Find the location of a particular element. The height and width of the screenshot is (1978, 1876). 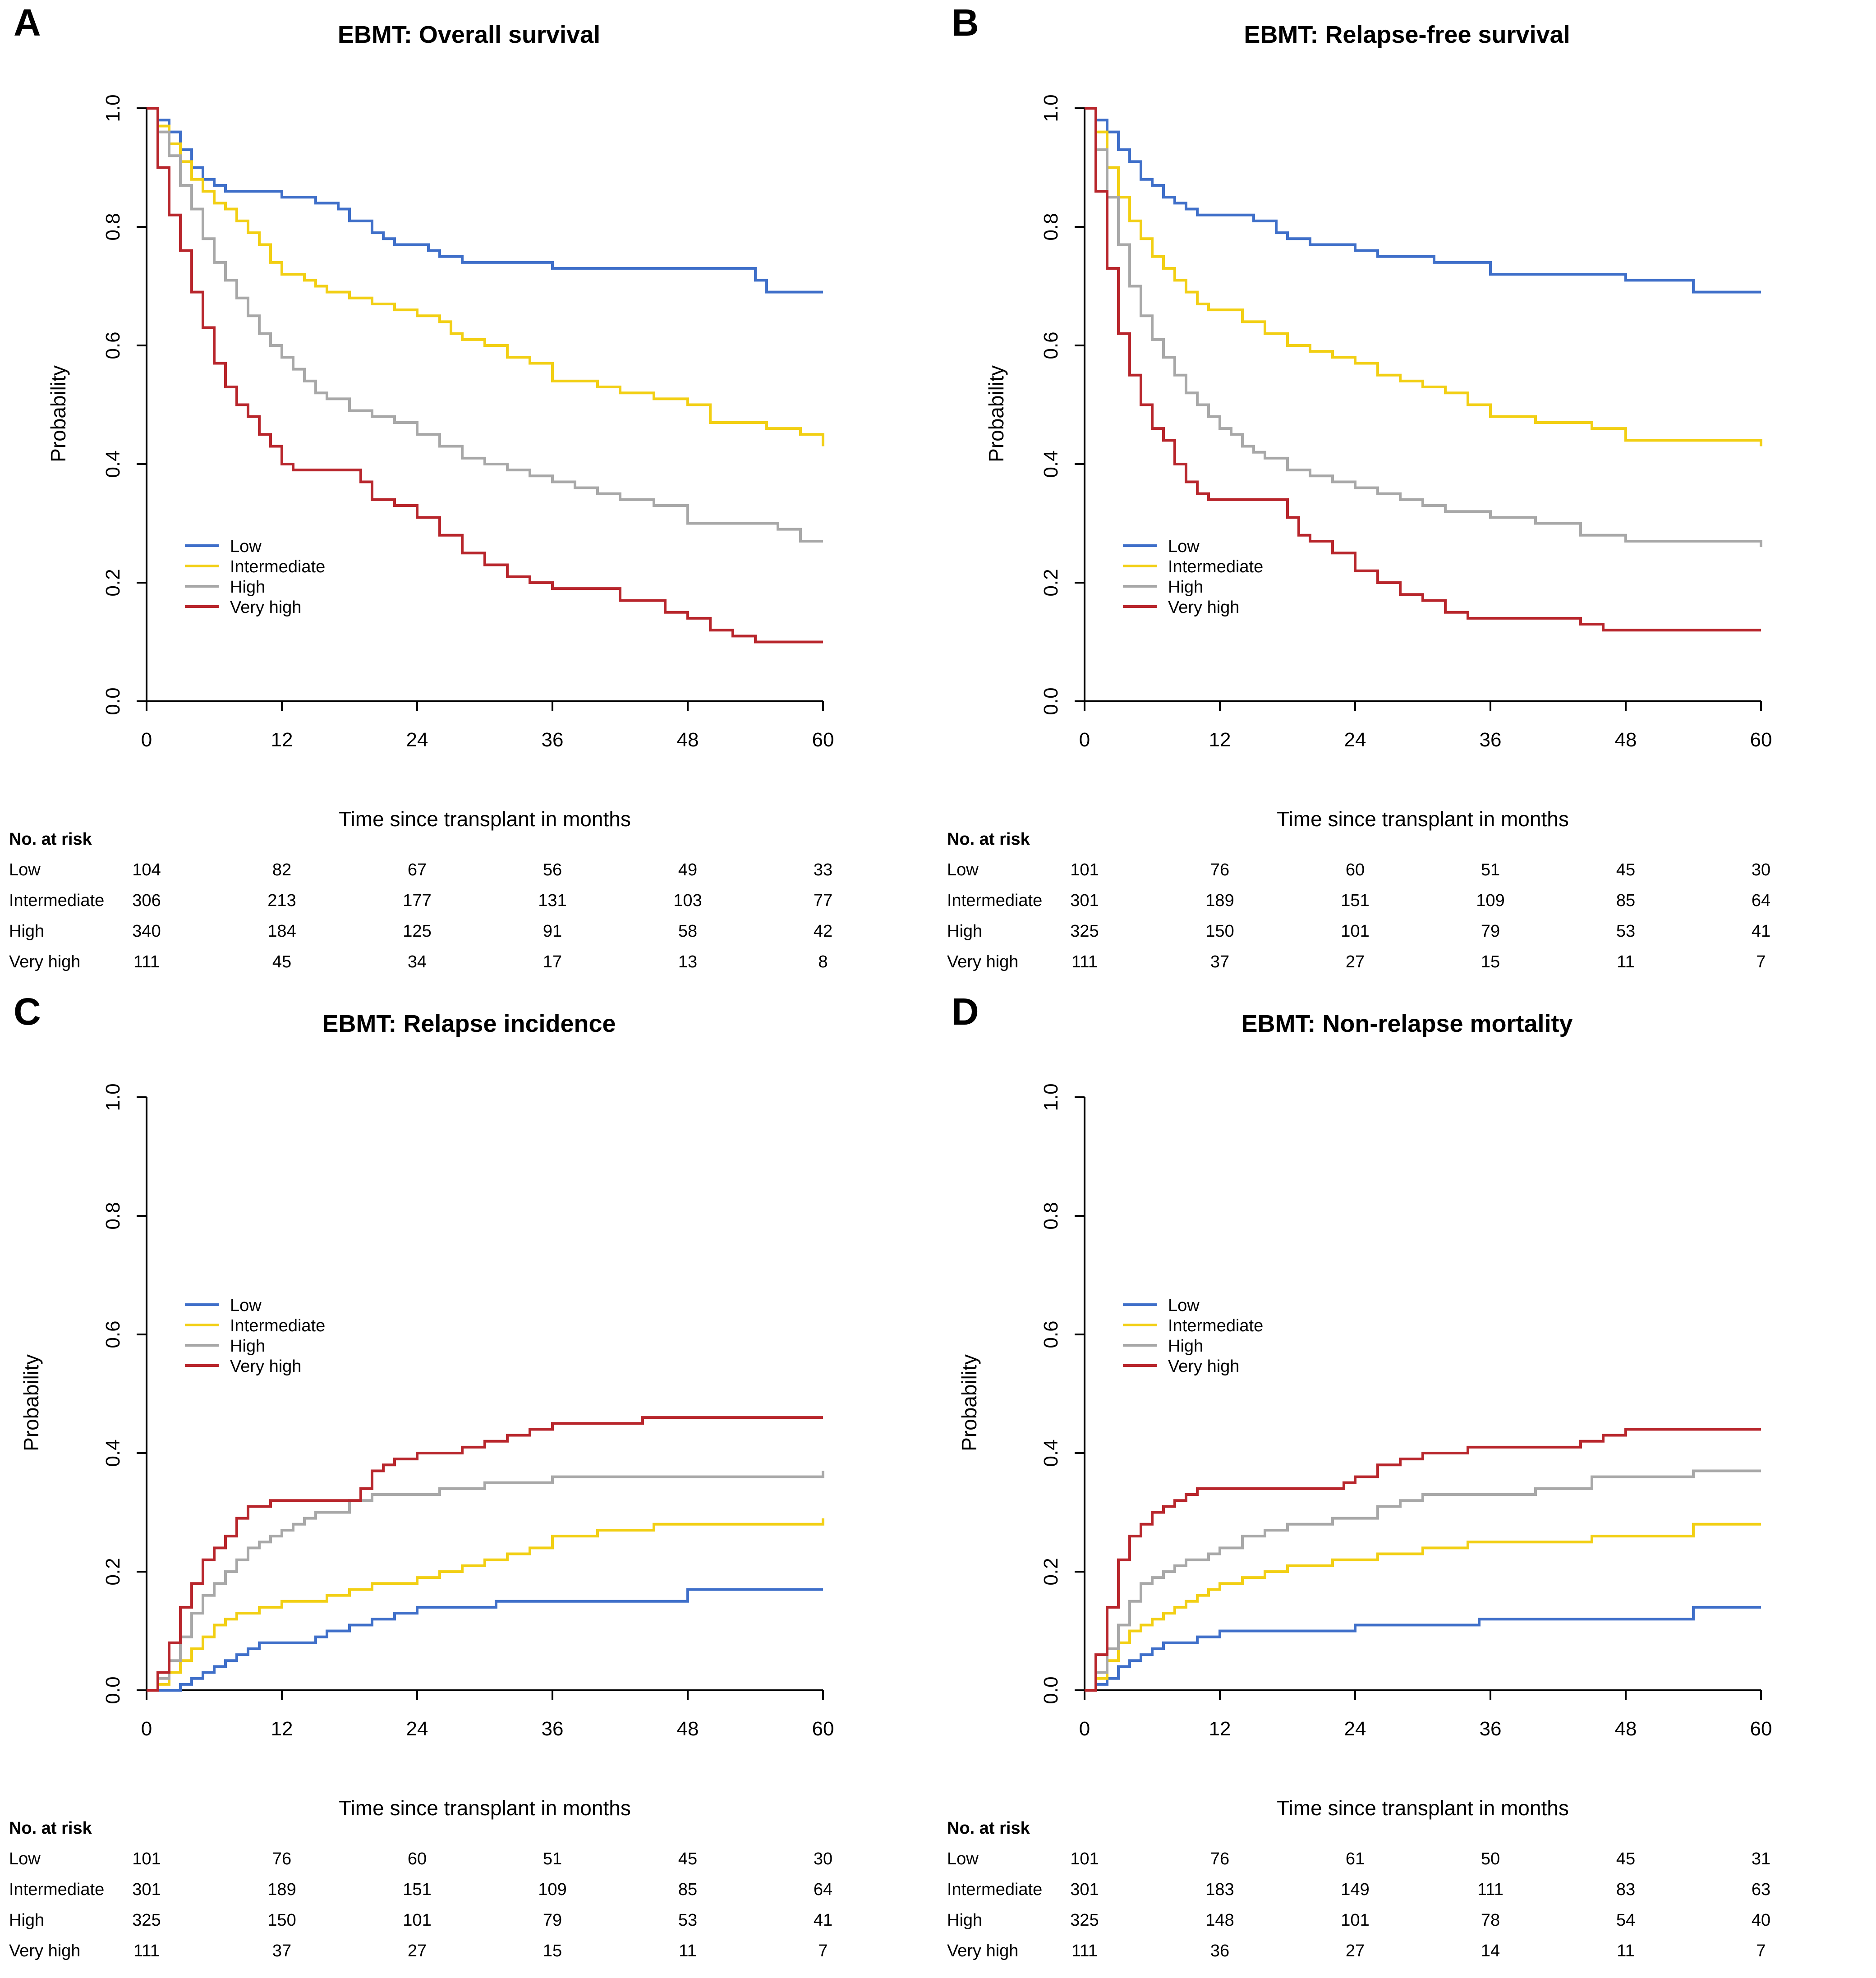

legend-label-intermediate: Intermediate is located at coordinates (277, 1325).